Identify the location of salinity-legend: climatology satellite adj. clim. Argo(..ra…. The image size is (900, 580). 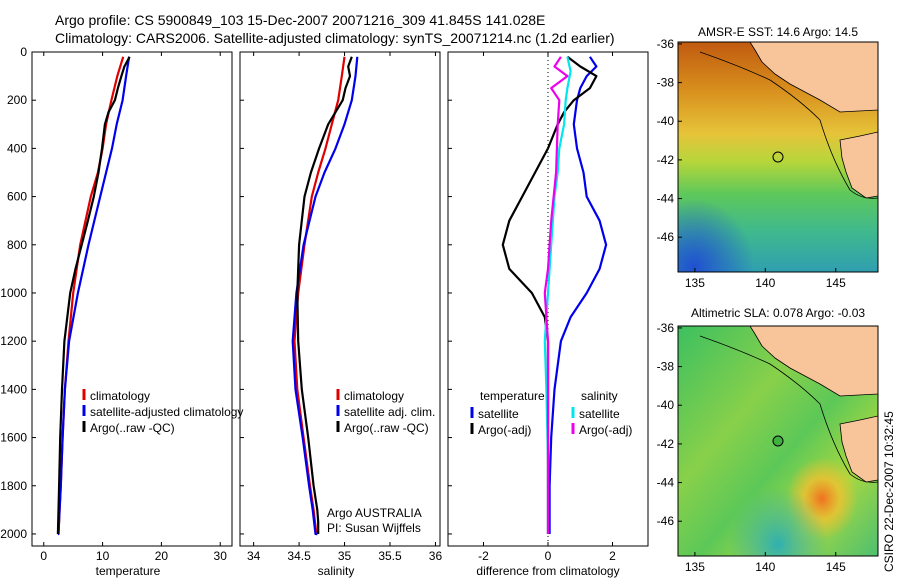
(385, 412).